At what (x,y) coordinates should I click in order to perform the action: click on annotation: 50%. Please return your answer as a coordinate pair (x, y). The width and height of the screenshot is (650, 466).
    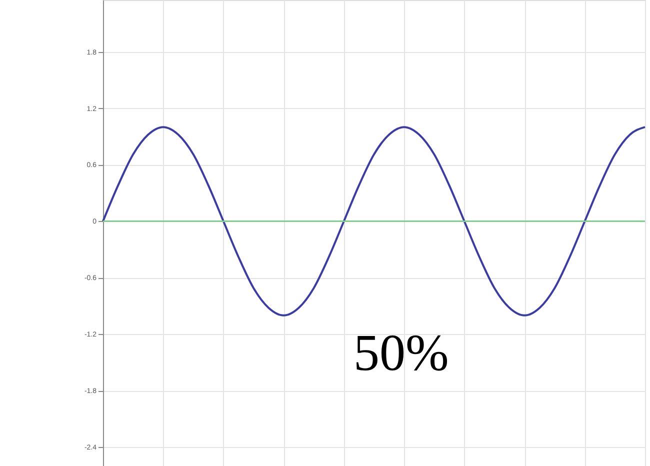
    Looking at the image, I should click on (401, 353).